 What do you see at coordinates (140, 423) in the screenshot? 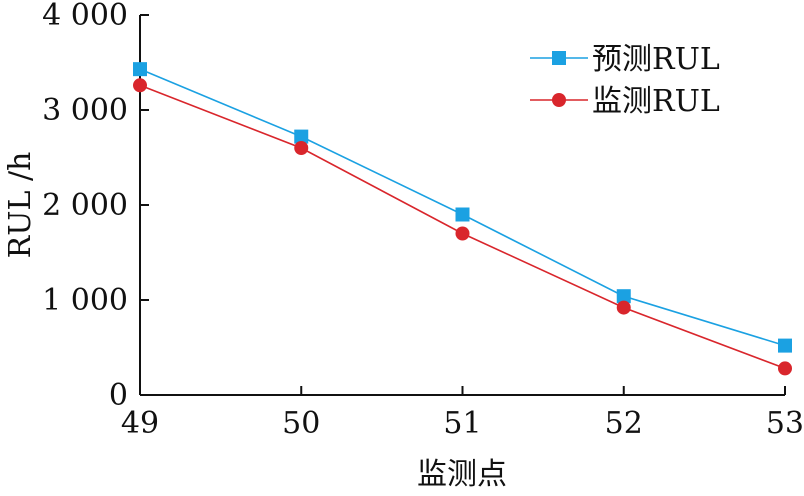
I see `x-tick-label: 49` at bounding box center [140, 423].